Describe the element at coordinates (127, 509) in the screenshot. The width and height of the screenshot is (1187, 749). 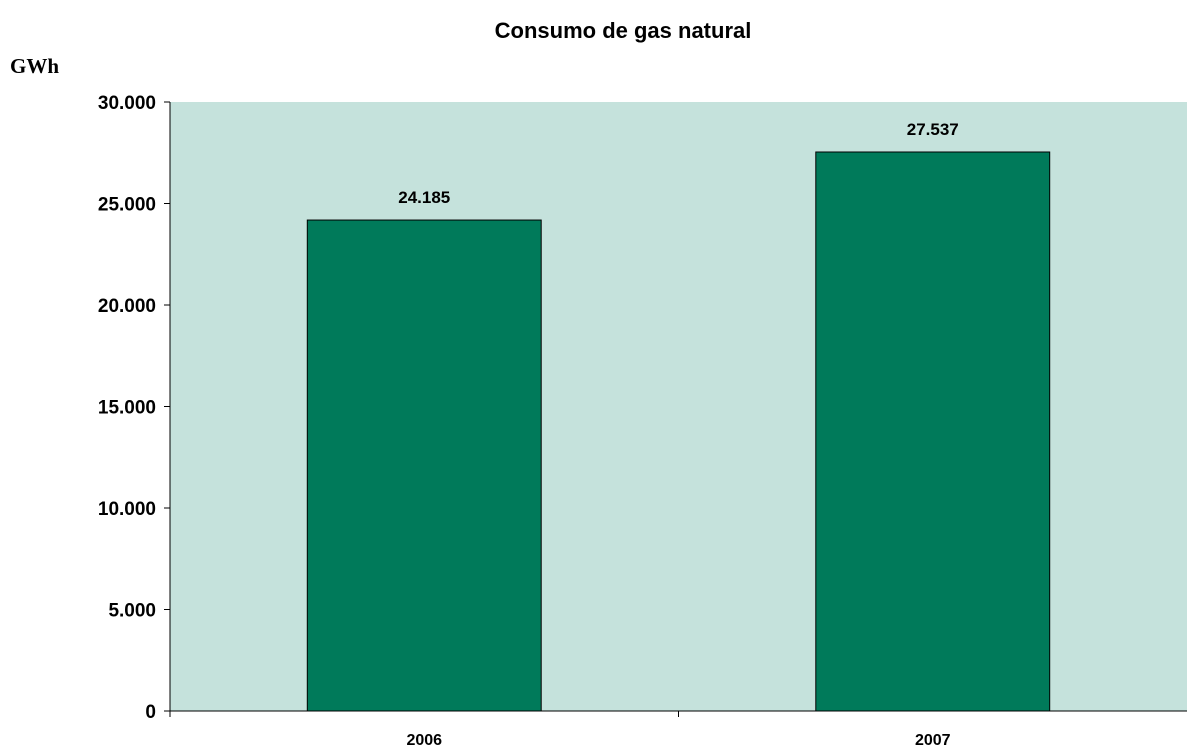
I see `y-tick-label: 10.000` at that location.